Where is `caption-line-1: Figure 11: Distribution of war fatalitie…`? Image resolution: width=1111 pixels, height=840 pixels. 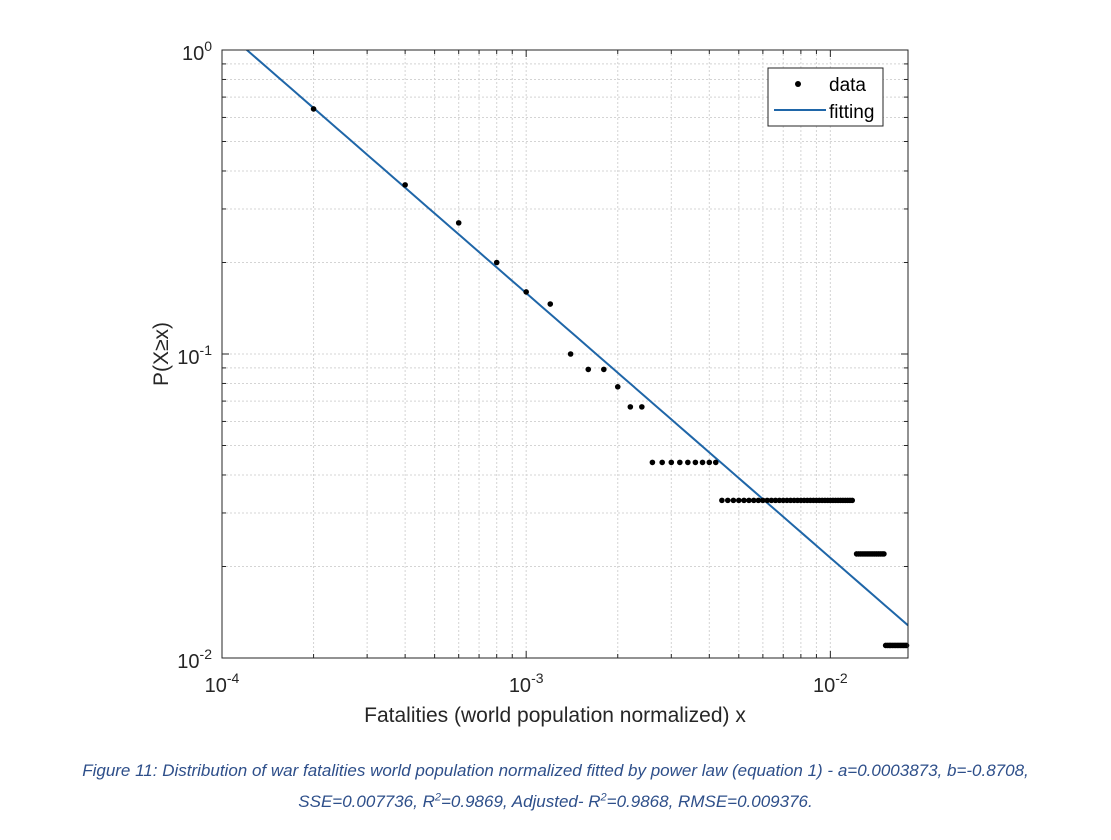
caption-line-1: Figure 11: Distribution of war fatalitie… is located at coordinates (555, 770).